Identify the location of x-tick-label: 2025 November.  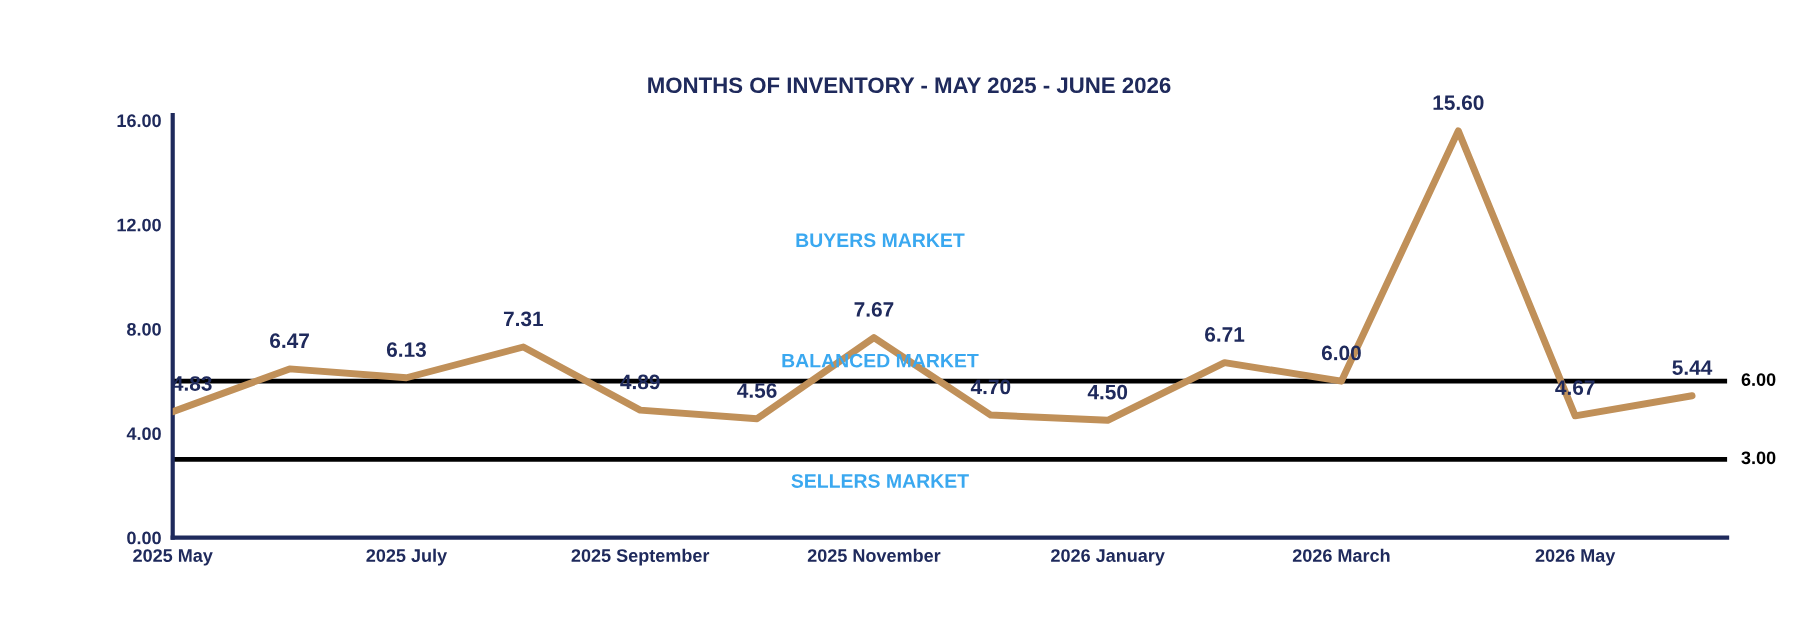
(874, 555).